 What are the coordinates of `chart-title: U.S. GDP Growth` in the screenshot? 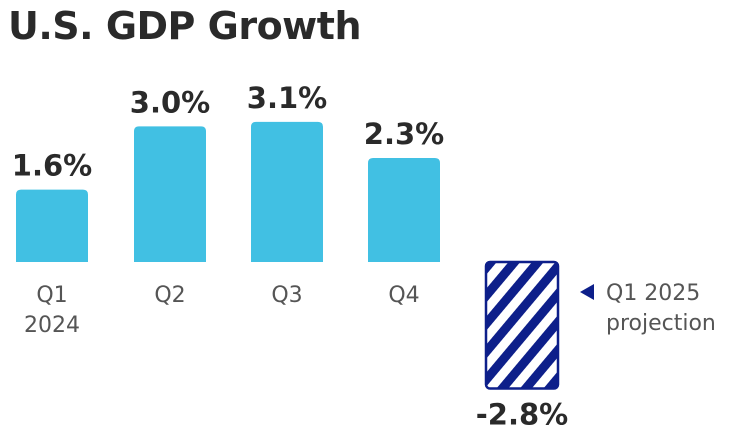 It's located at (185, 26).